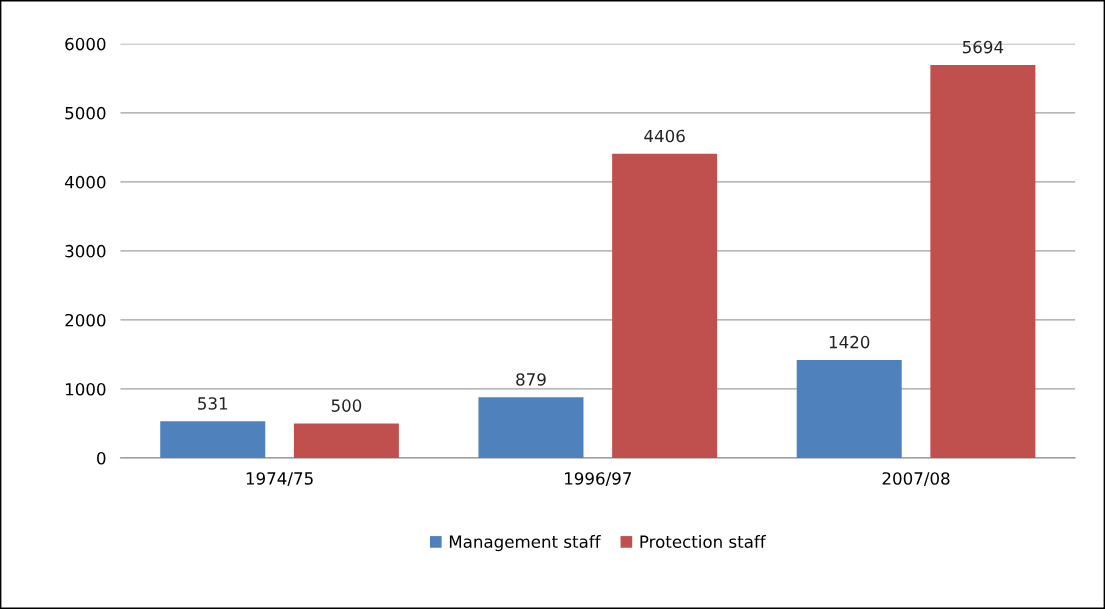 This screenshot has width=1105, height=609. Describe the element at coordinates (85, 182) in the screenshot. I see `y-tick-label: 4000` at that location.